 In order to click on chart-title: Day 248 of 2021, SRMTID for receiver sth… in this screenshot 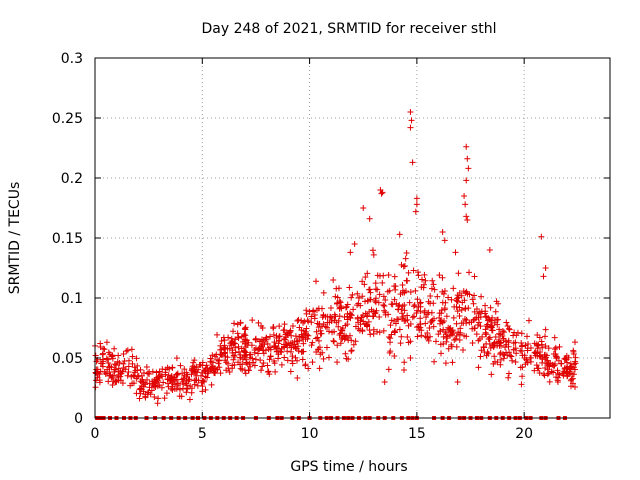, I will do `click(349, 29)`.